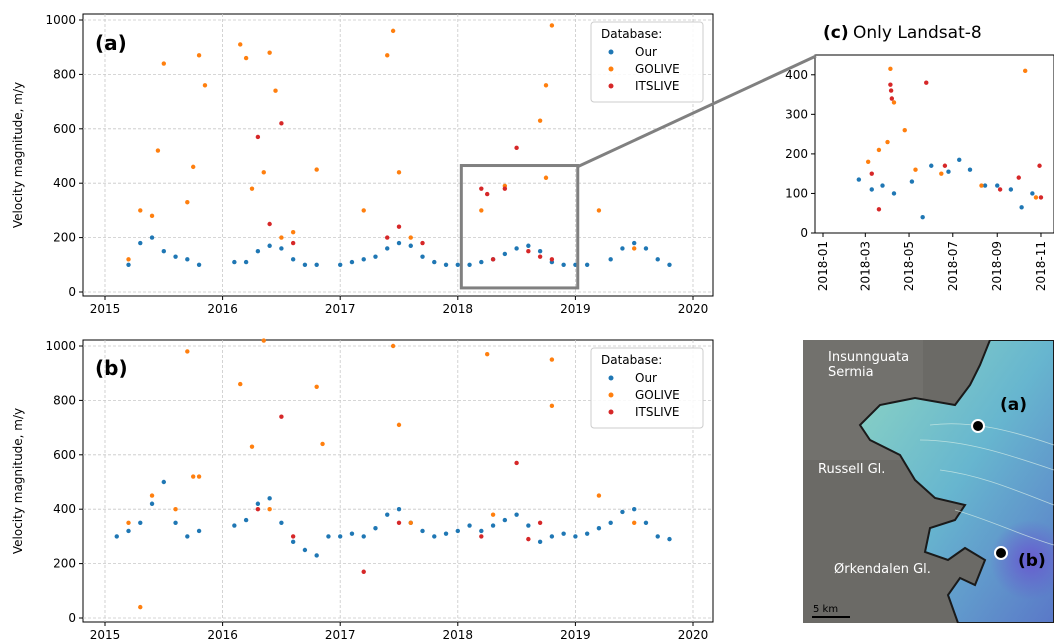 This screenshot has height=642, width=1054. Describe the element at coordinates (796, 154) in the screenshot. I see `y-tick-label: 200` at that location.